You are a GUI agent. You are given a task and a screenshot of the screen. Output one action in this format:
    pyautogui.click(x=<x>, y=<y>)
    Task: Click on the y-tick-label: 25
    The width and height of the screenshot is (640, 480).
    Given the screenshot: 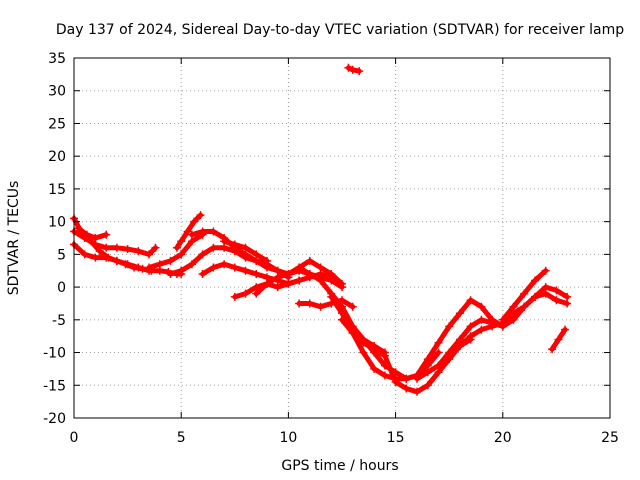 What is the action you would take?
    pyautogui.click(x=57, y=124)
    